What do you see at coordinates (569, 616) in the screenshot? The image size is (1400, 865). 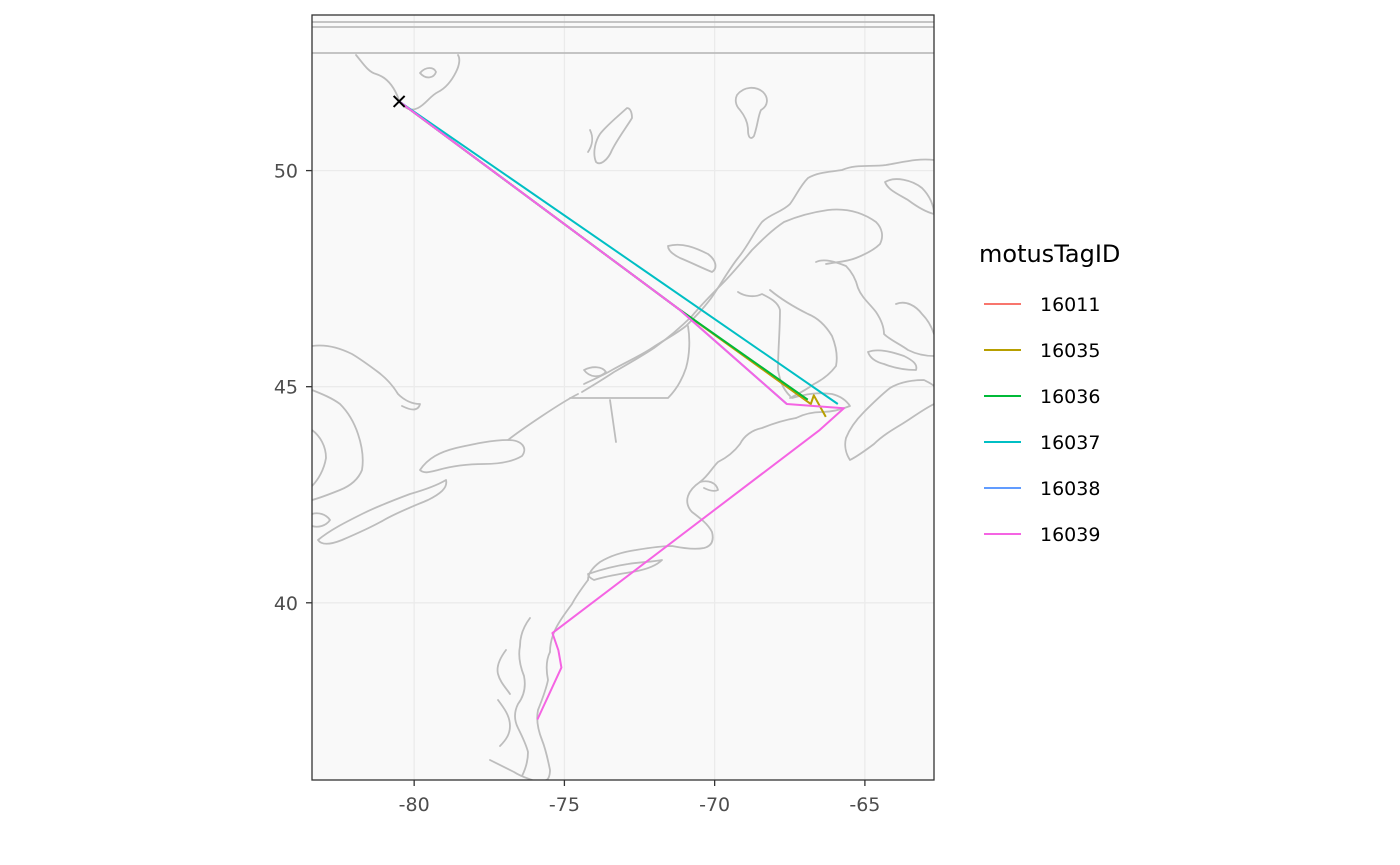 I see `new-jersey-coast` at bounding box center [569, 616].